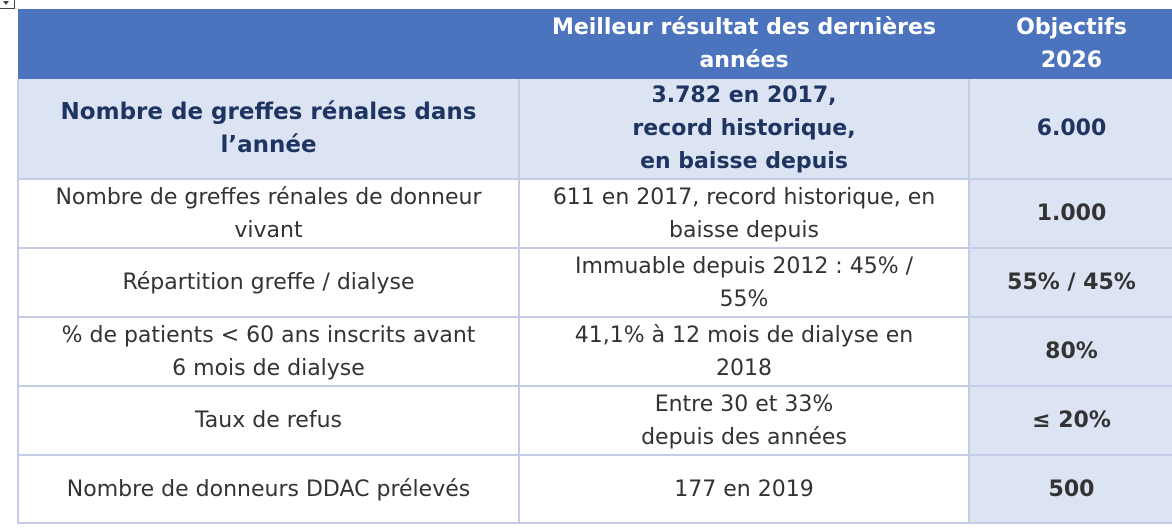  What do you see at coordinates (744, 421) in the screenshot?
I see `row-best-result: Entre 30 et 33% depuis des années` at bounding box center [744, 421].